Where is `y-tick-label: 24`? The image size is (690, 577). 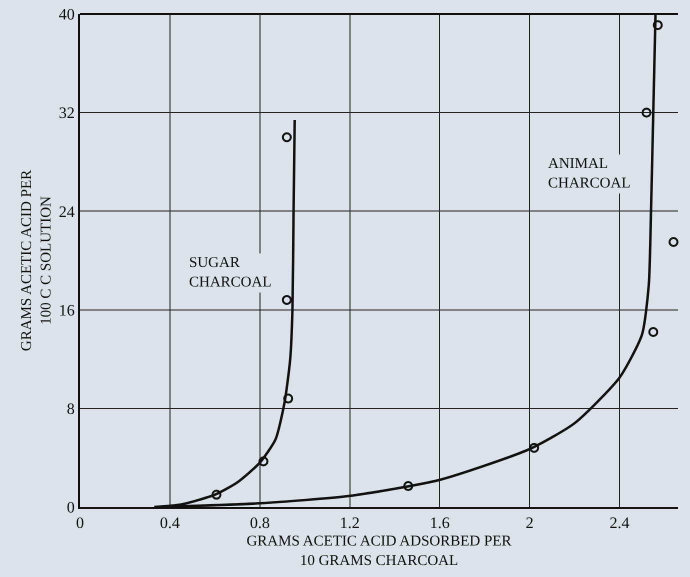
y-tick-label: 24 is located at coordinates (66, 212).